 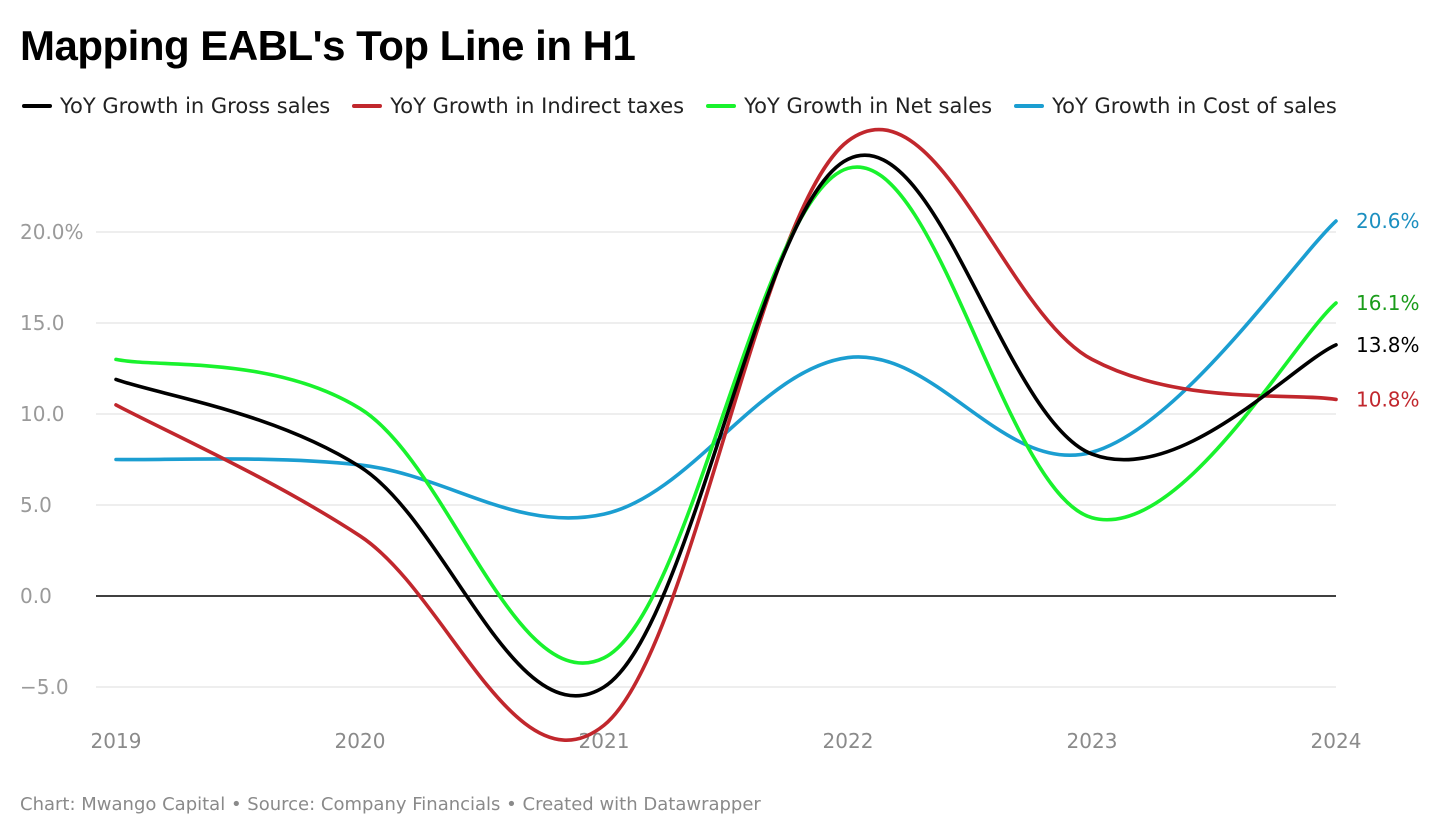 I want to click on end-label-indirect-taxes: 10.8%, so click(x=1388, y=399).